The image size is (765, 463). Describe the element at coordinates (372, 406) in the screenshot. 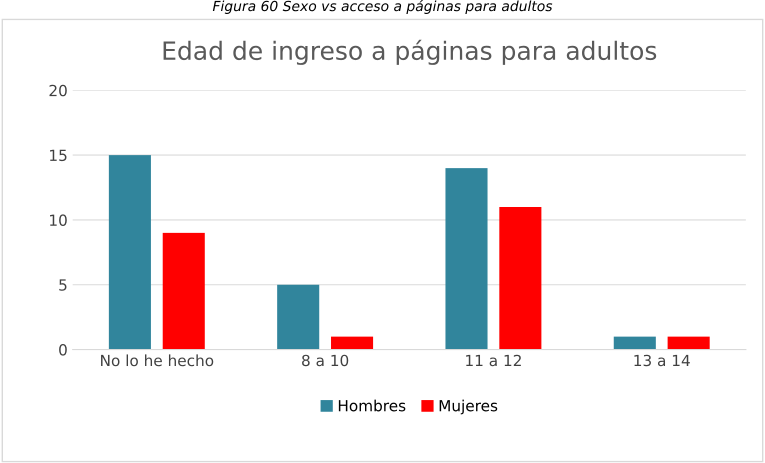

I see `legend-label: Hombres` at that location.